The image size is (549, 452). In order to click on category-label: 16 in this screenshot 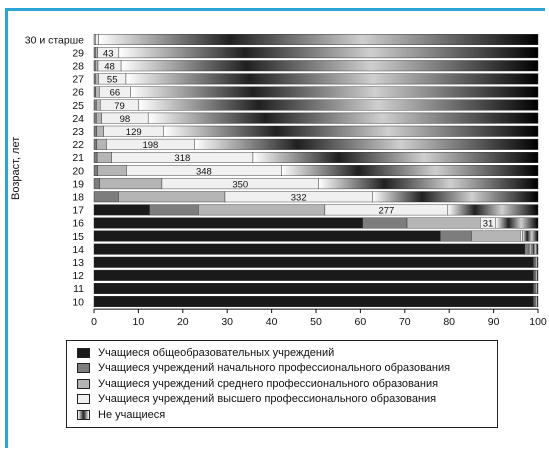, I will do `click(78, 224)`.